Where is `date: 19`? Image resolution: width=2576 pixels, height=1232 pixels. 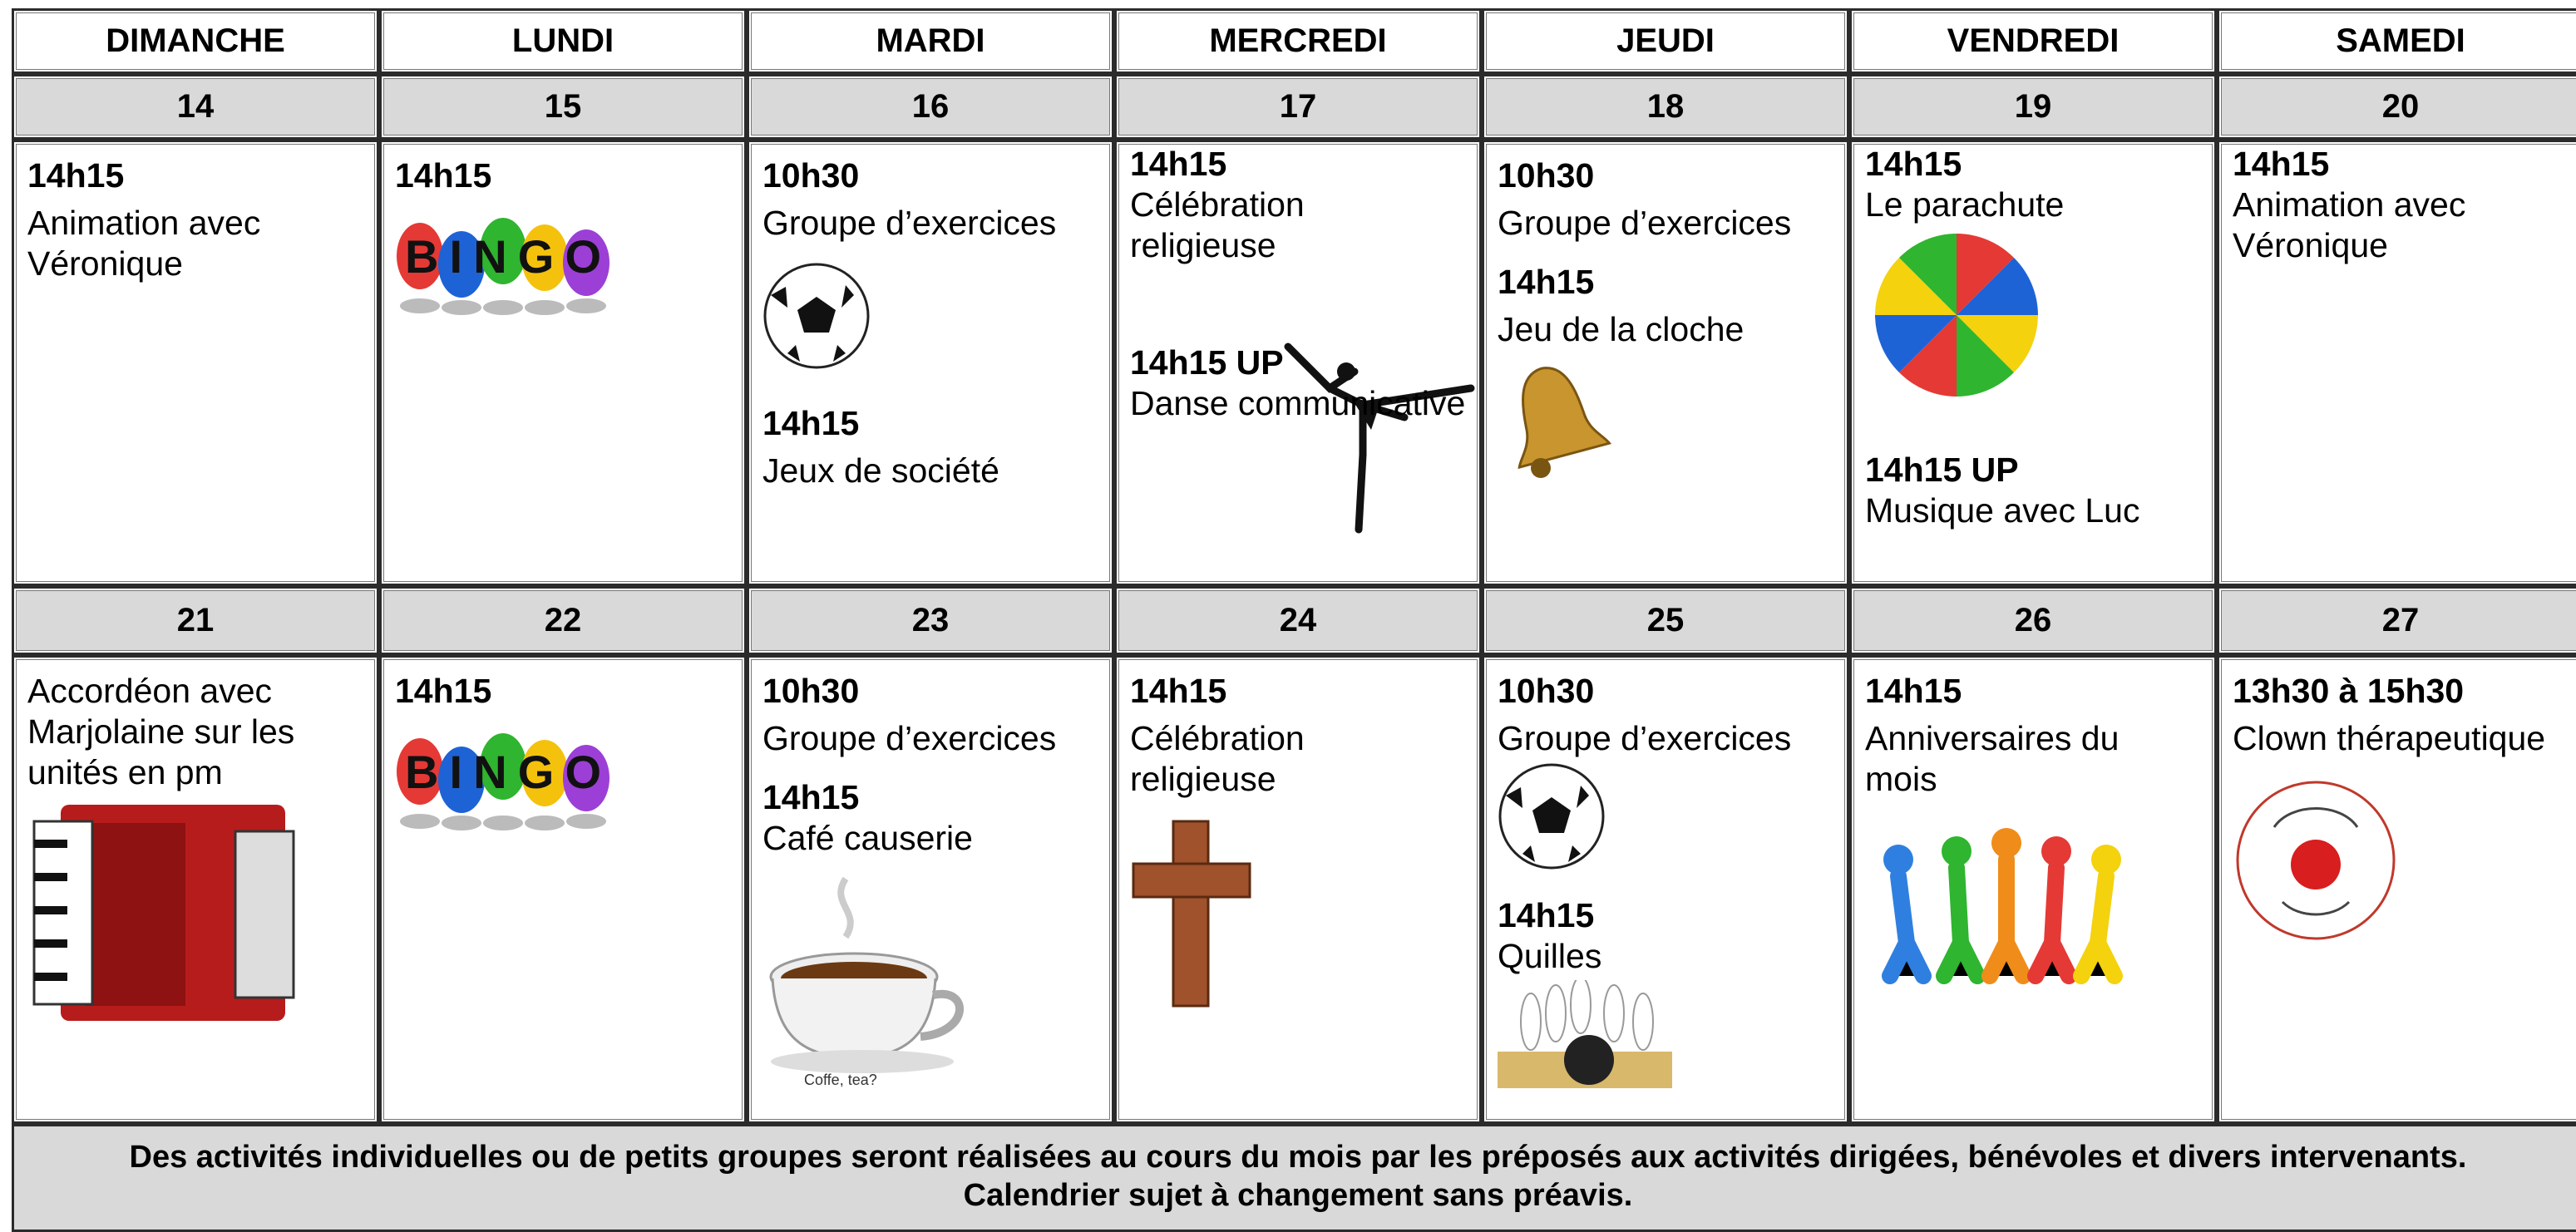
date: 19 is located at coordinates (2033, 107).